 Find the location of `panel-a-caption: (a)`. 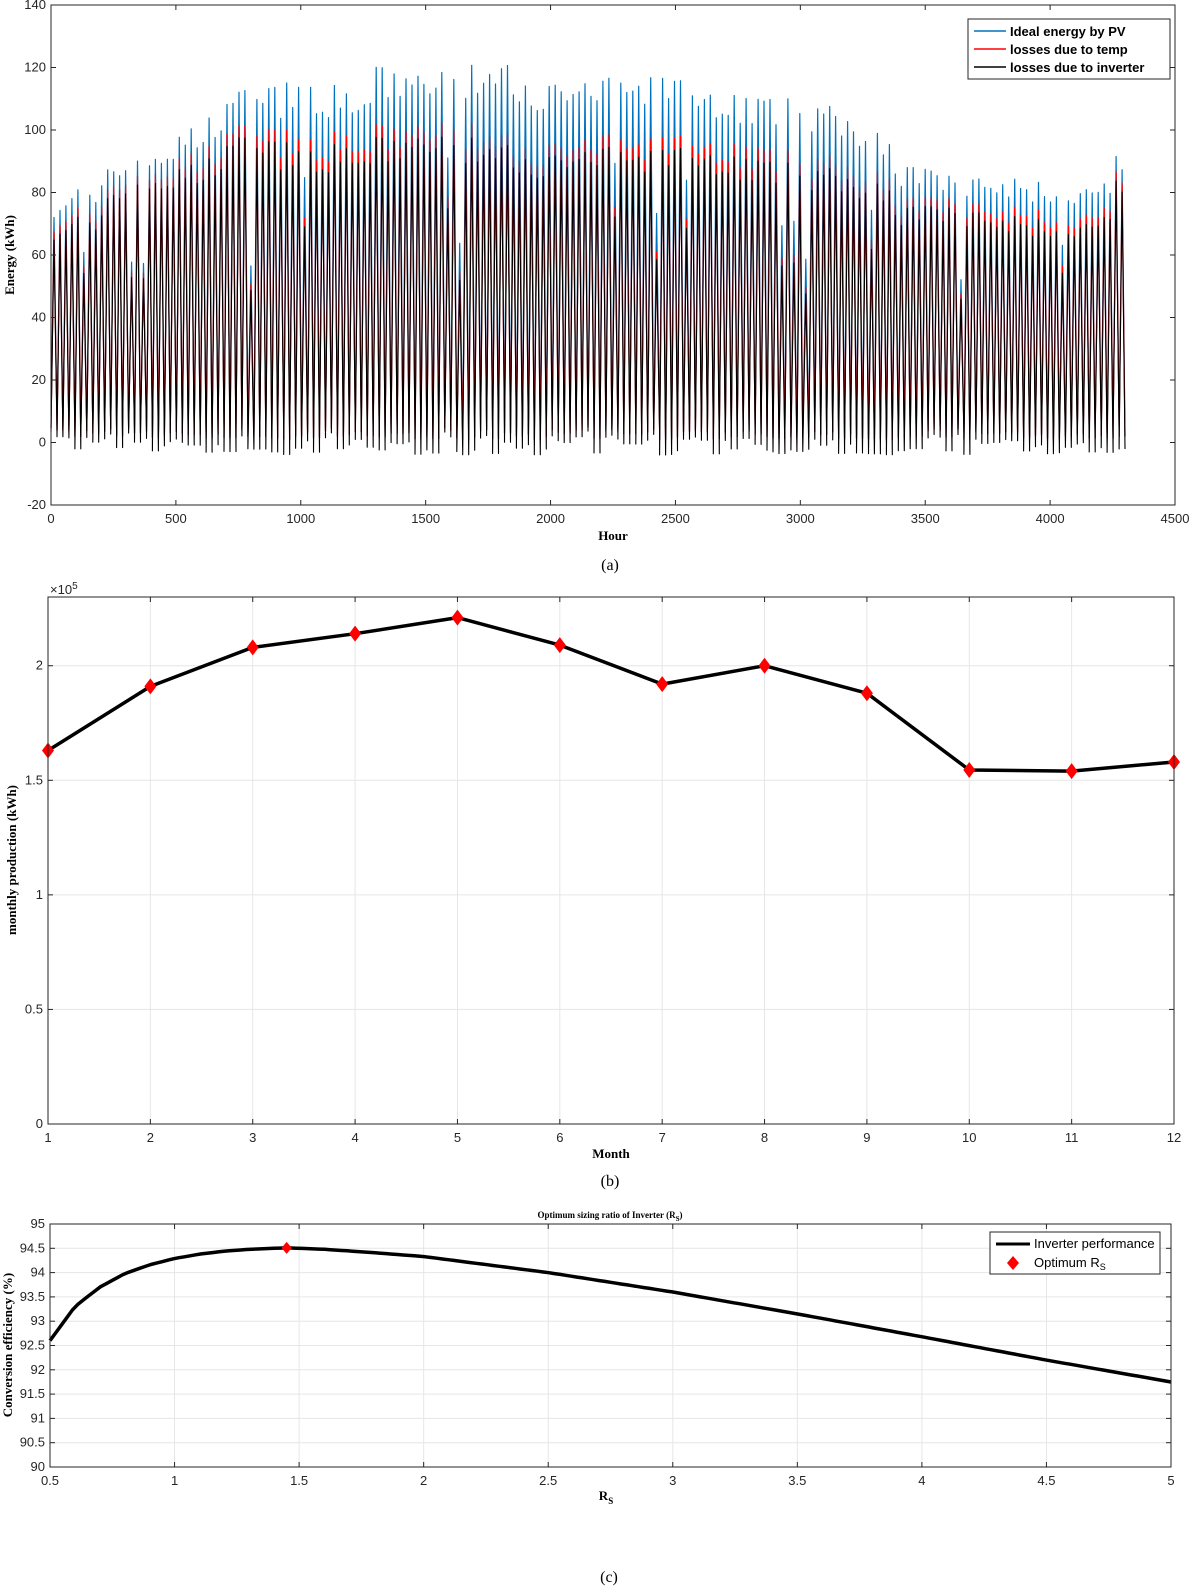

panel-a-caption: (a) is located at coordinates (610, 565).